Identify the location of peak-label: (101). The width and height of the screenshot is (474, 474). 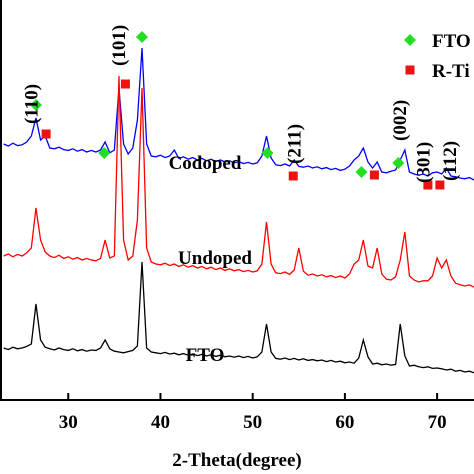
(119, 45).